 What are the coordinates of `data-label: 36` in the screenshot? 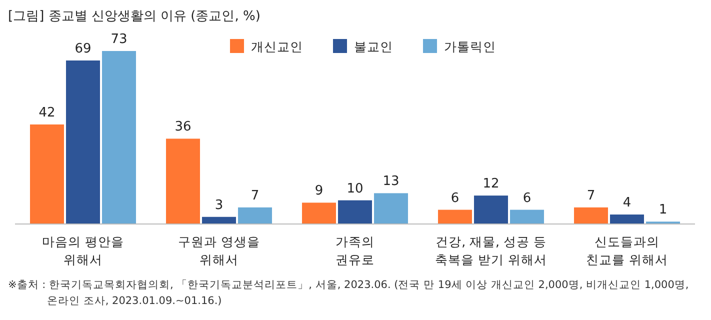 It's located at (183, 127).